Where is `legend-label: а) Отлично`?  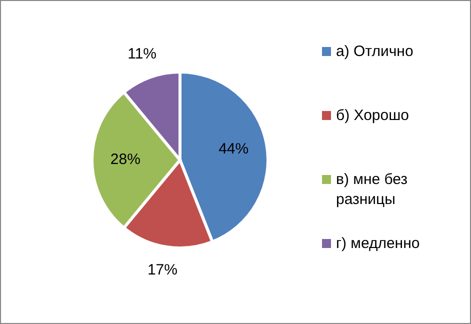 legend-label: а) Отлично is located at coordinates (375, 51).